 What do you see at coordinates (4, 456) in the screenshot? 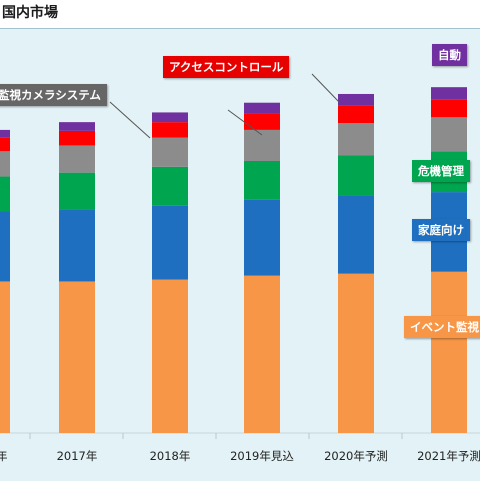
I see `x-tick-label-partial: 年` at bounding box center [4, 456].